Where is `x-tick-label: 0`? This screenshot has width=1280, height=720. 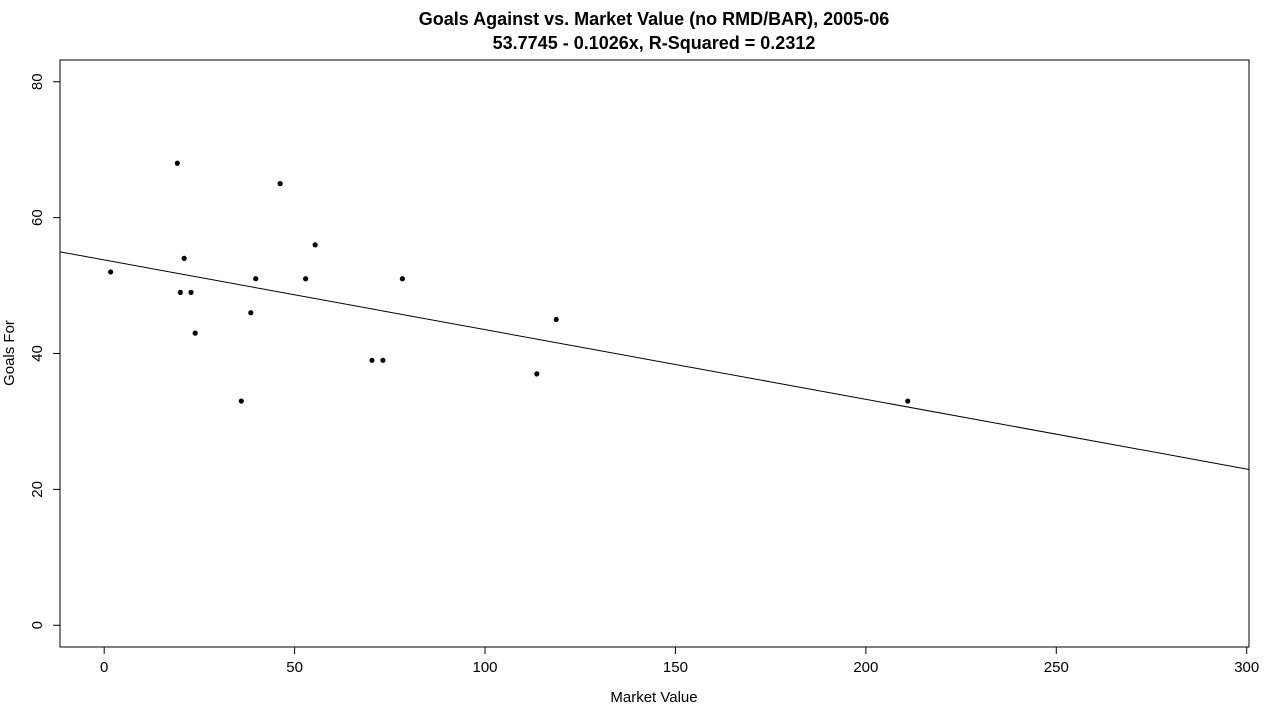
x-tick-label: 0 is located at coordinates (104, 667).